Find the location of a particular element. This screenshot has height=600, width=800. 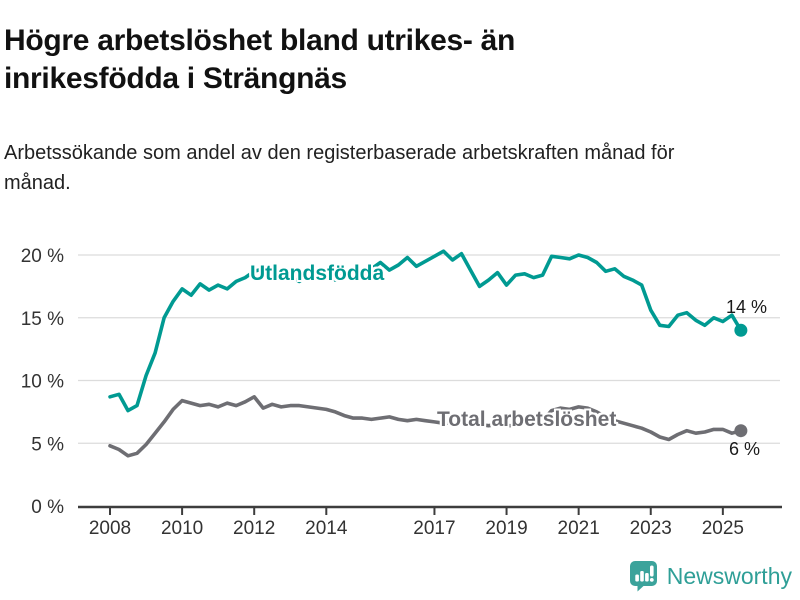

x-tick-label: 2025 is located at coordinates (723, 528).